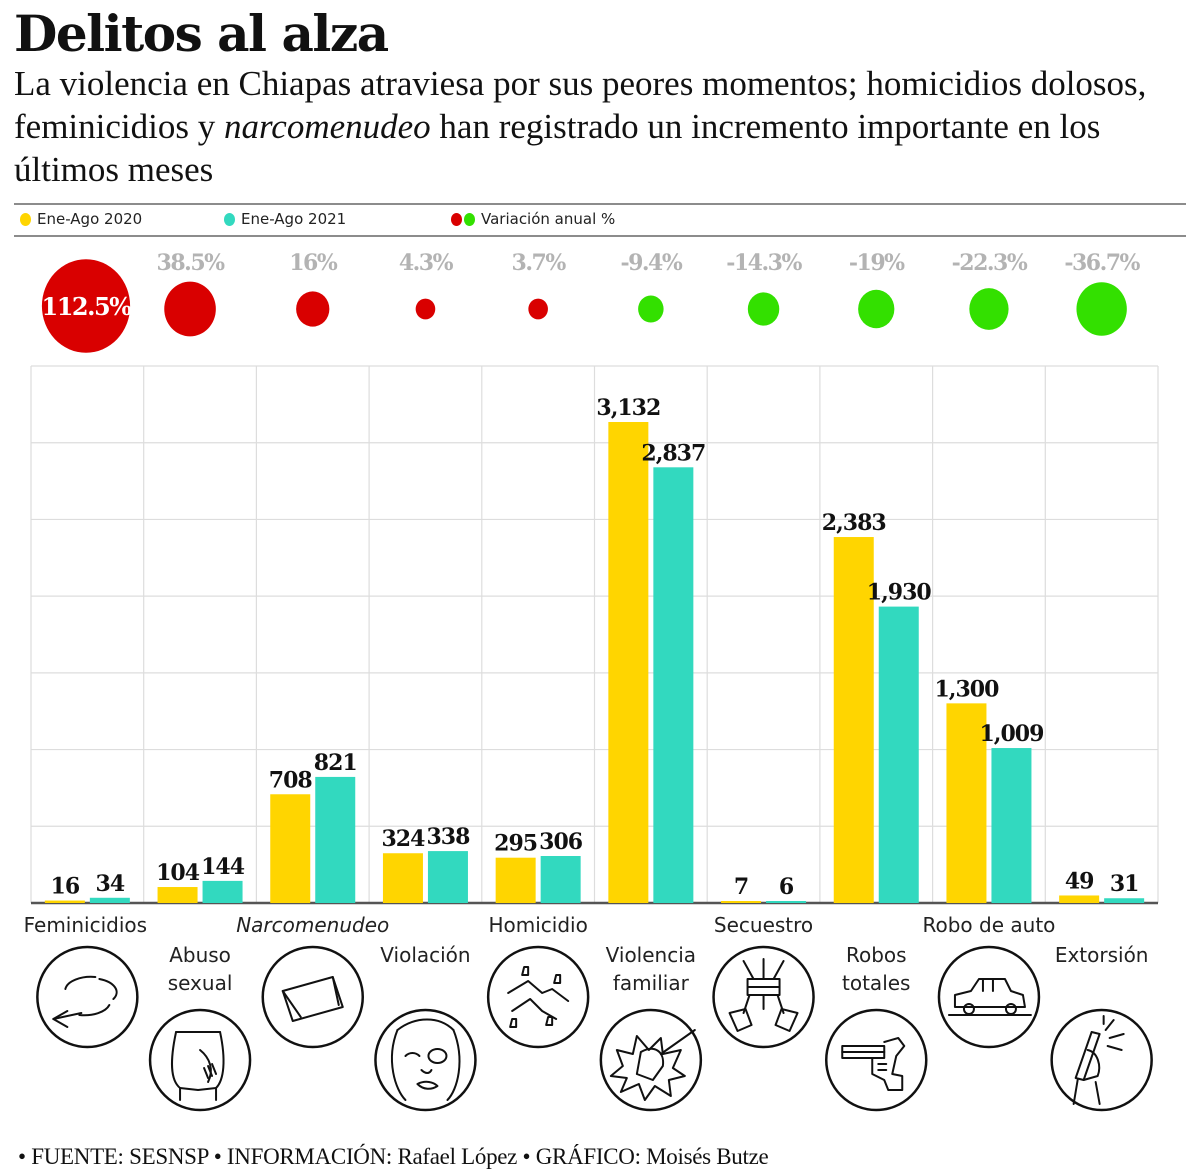 The height and width of the screenshot is (1176, 1200). Describe the element at coordinates (651, 955) in the screenshot. I see `category-label: Violencia` at that location.